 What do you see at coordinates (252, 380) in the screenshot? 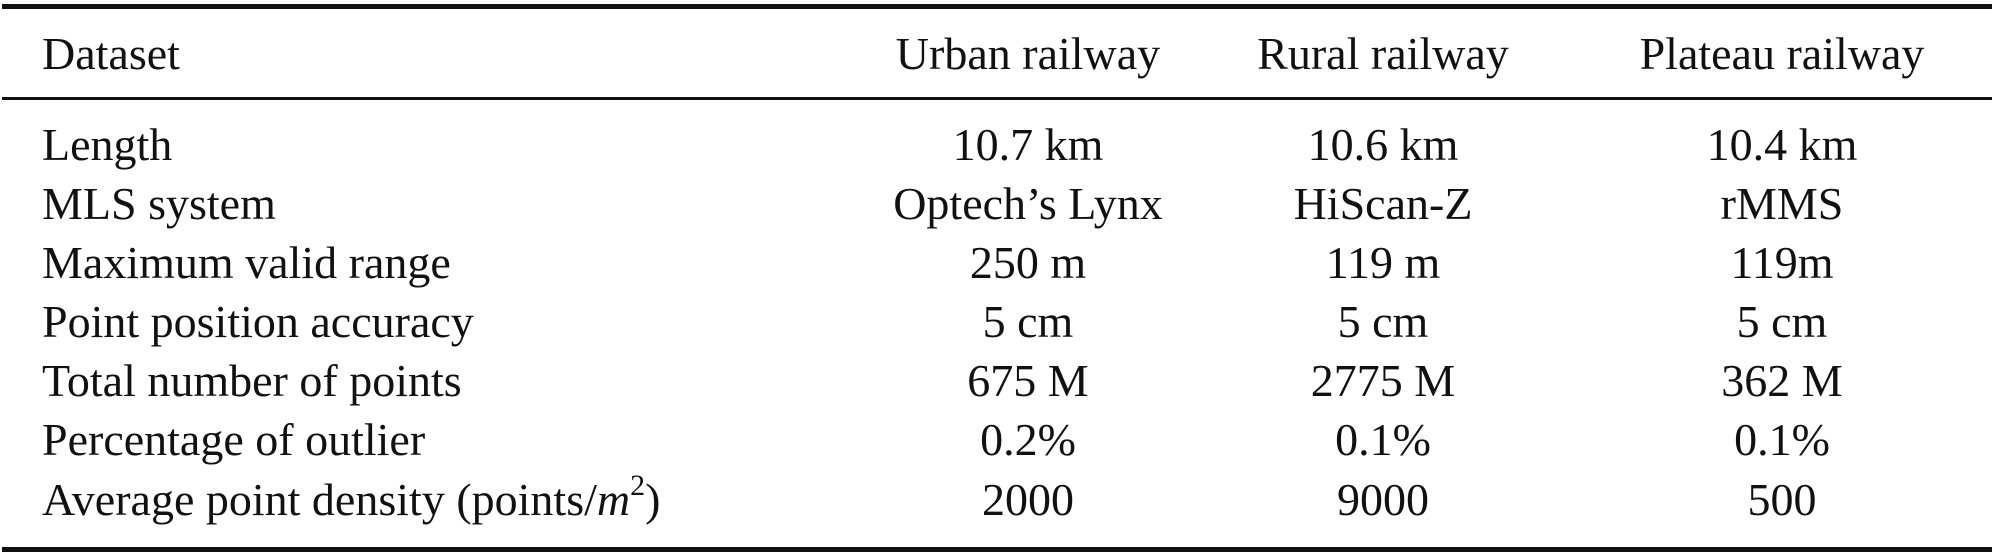
I see `row-label: Total number of points` at bounding box center [252, 380].